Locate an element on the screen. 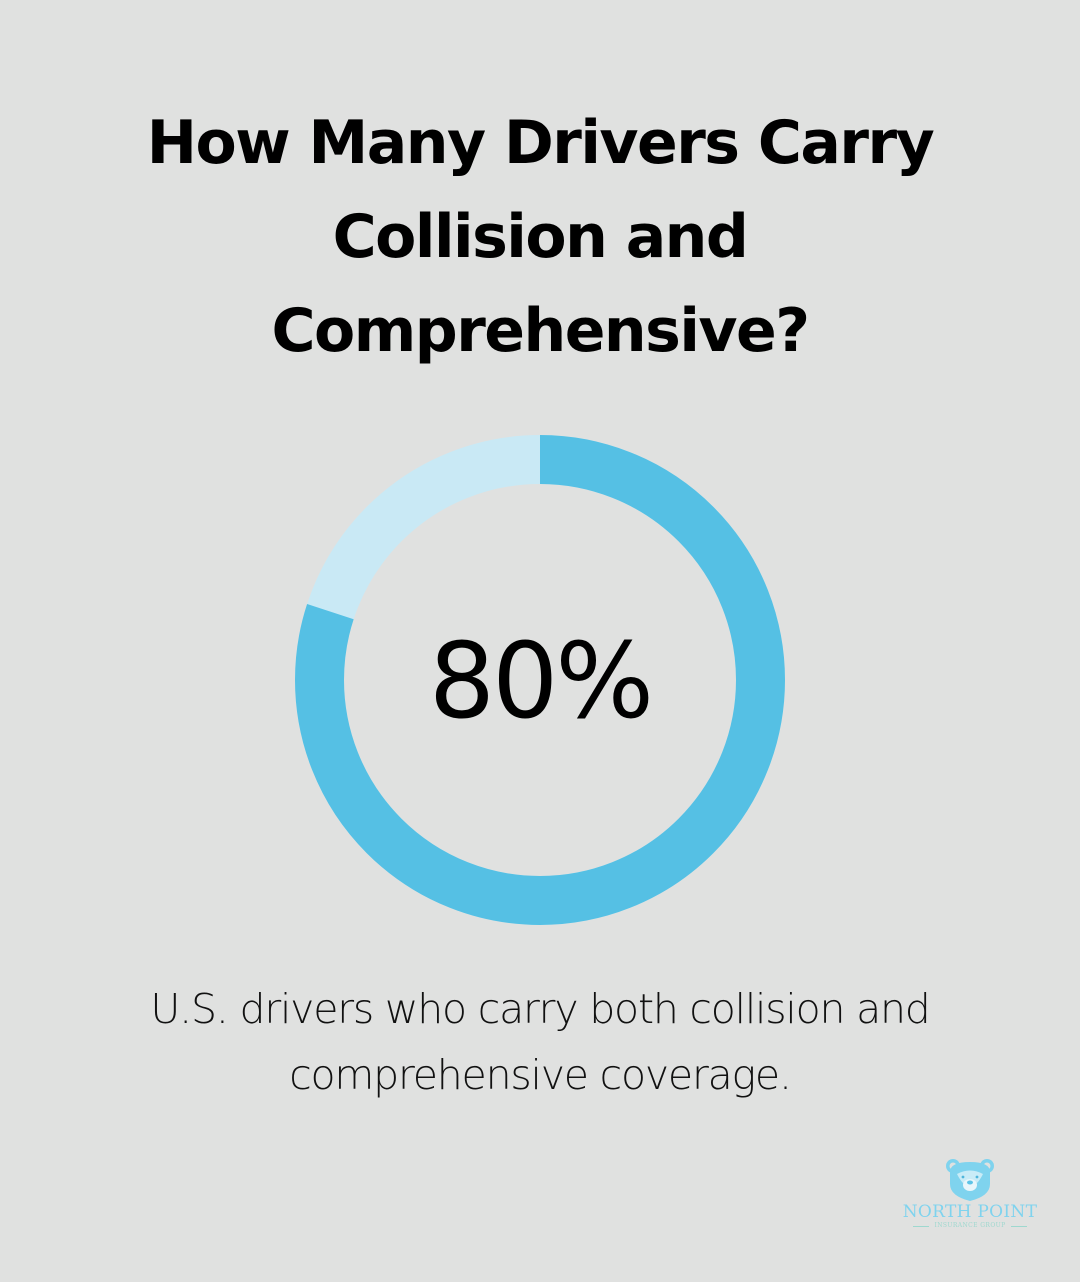 This screenshot has width=1080, height=1282. caption-line-2: comprehensive coverage. is located at coordinates (540, 1075).